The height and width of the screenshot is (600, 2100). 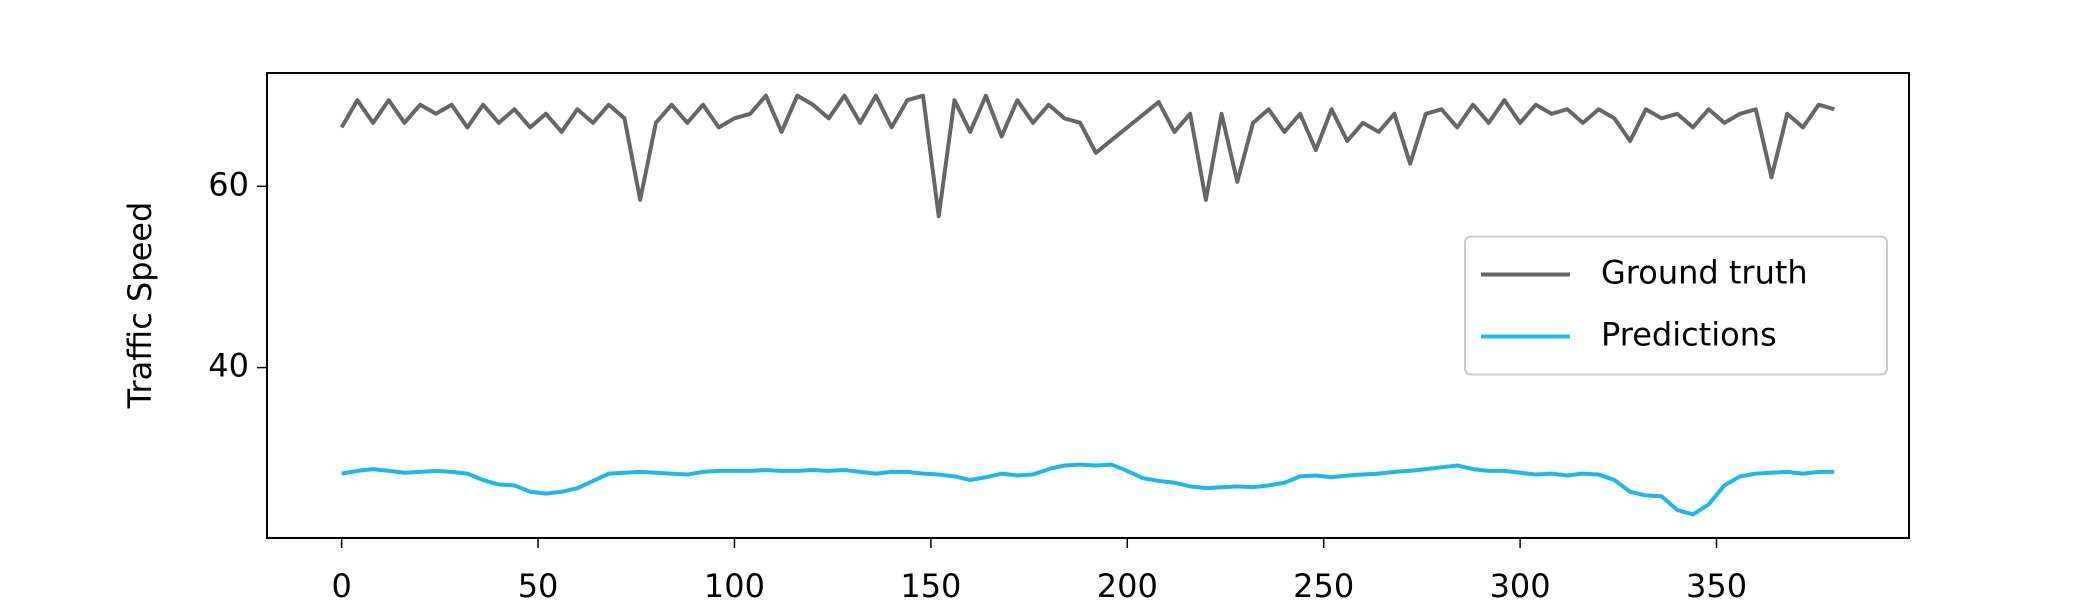 I want to click on legend-label: Ground truth, so click(x=1704, y=273).